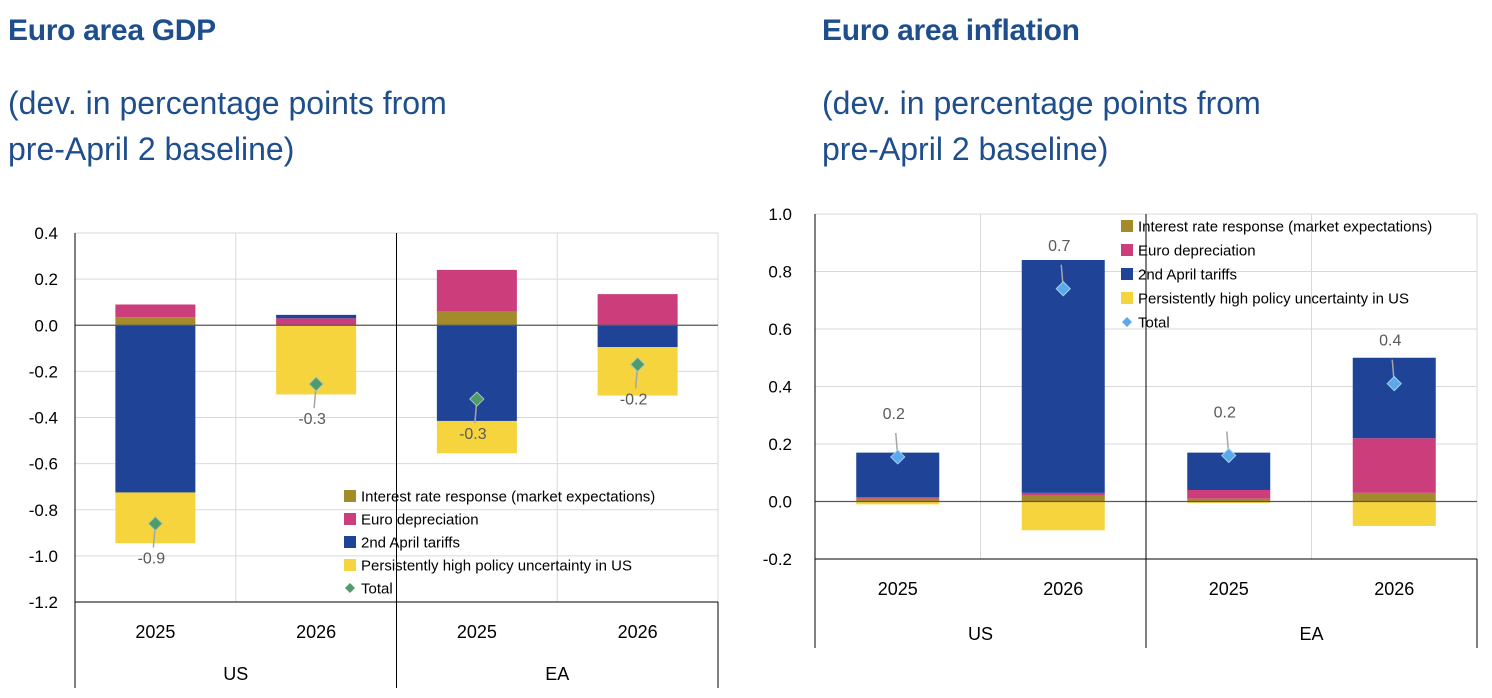 Image resolution: width=1492 pixels, height=698 pixels. I want to click on inf-legend-label: 2nd April tariffs, so click(1187, 275).